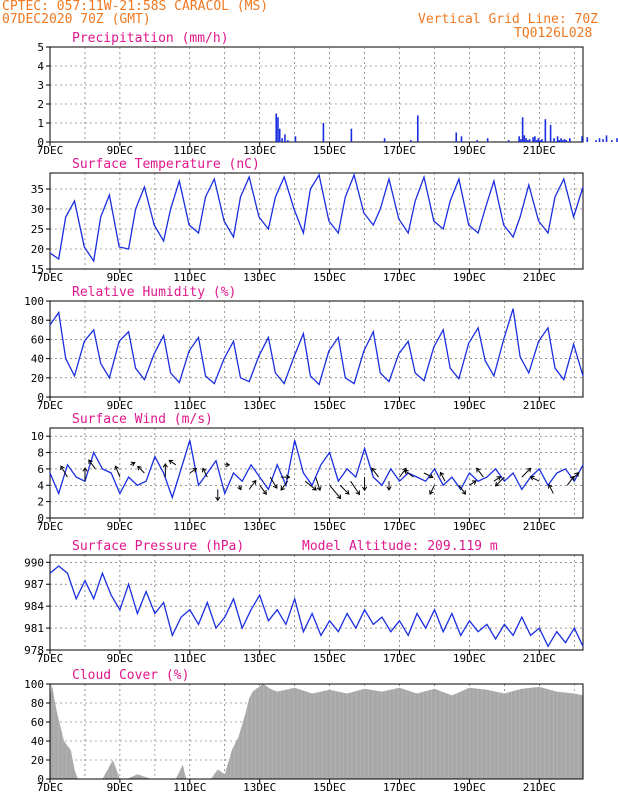  Describe the element at coordinates (469, 658) in the screenshot. I see `pres-xtick-label: 19DEC` at that location.